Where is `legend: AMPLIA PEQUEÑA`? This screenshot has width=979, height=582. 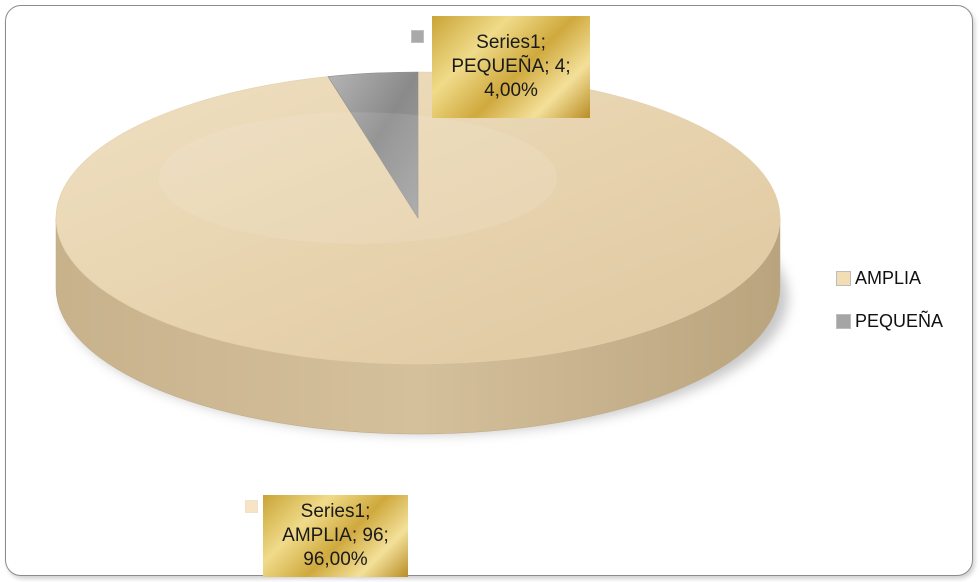
legend: AMPLIA PEQUEÑA is located at coordinates (889, 305).